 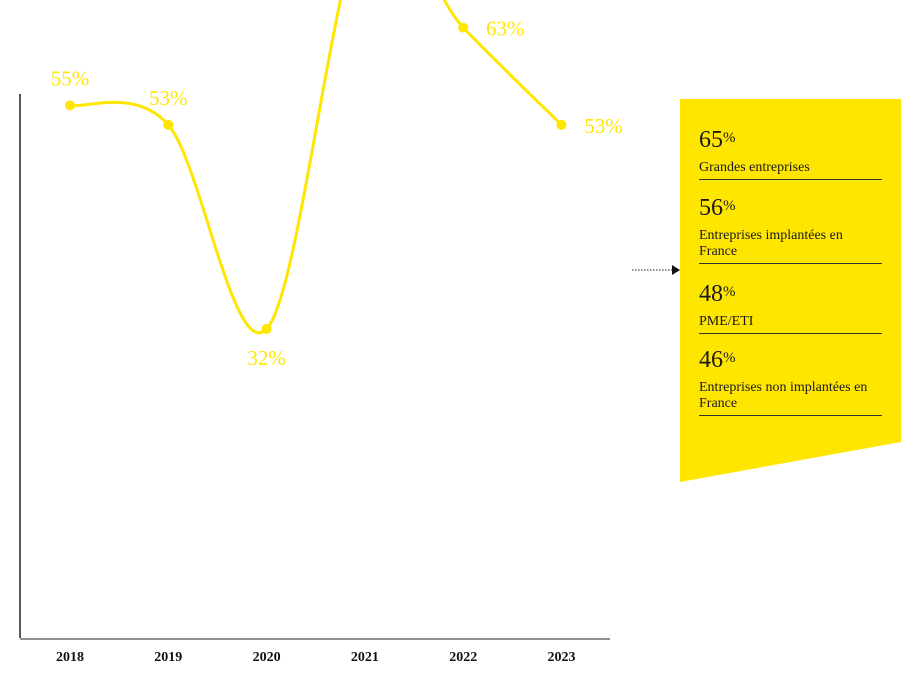 I want to click on stat-label: PME/ETI, so click(x=726, y=321).